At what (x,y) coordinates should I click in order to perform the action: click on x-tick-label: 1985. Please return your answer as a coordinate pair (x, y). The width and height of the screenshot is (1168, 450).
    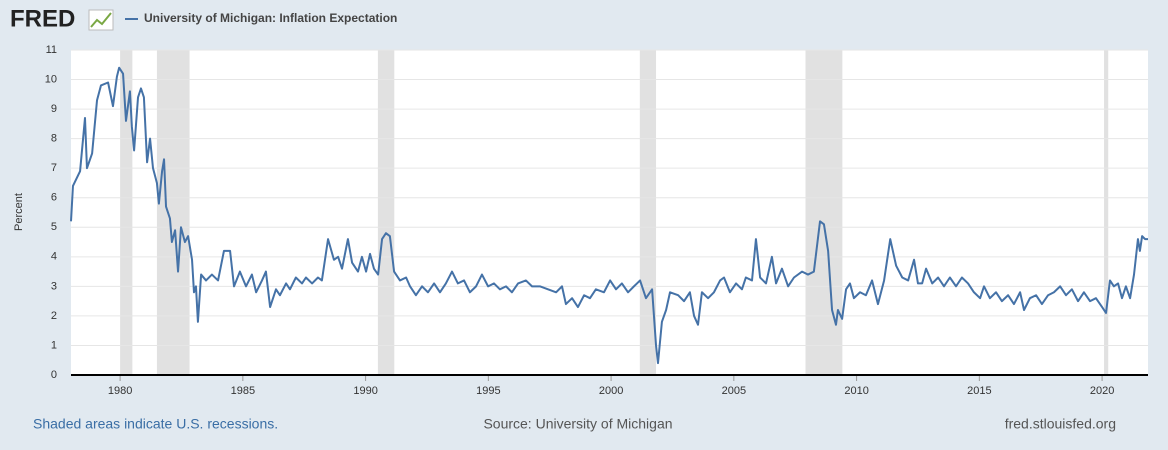
    Looking at the image, I should click on (243, 391).